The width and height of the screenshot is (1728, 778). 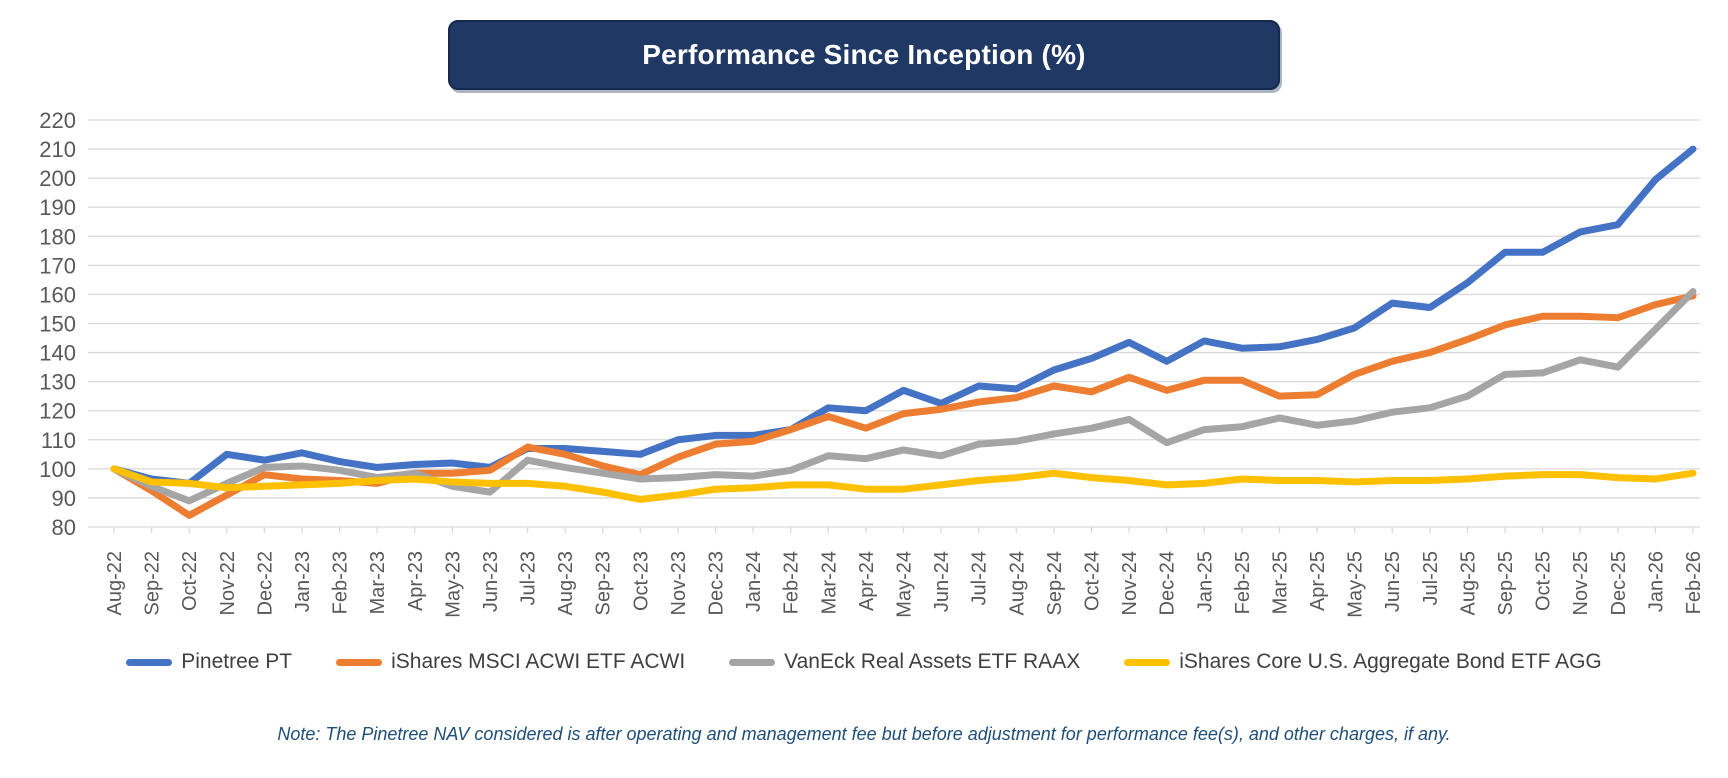 I want to click on y-axis-label: 80, so click(x=64, y=527).